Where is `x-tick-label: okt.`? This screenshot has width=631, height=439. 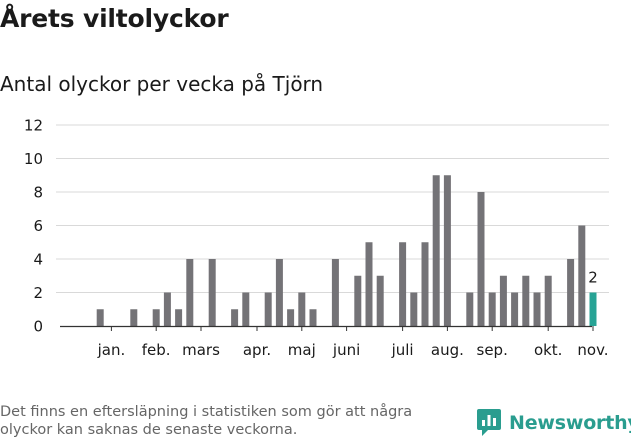
x-tick-label: okt. is located at coordinates (548, 350).